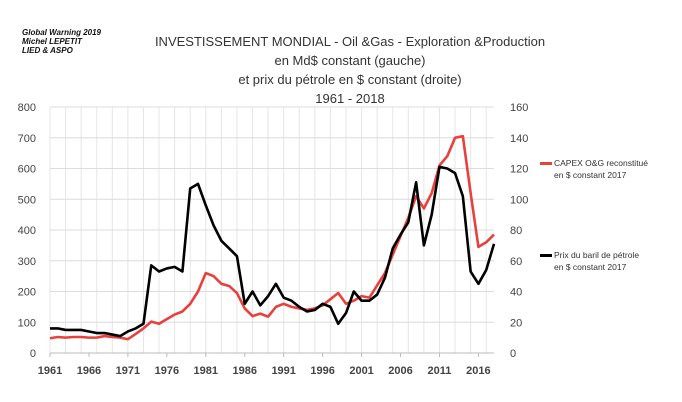 The height and width of the screenshot is (402, 682). I want to click on x-tick-label: 1996, so click(322, 371).